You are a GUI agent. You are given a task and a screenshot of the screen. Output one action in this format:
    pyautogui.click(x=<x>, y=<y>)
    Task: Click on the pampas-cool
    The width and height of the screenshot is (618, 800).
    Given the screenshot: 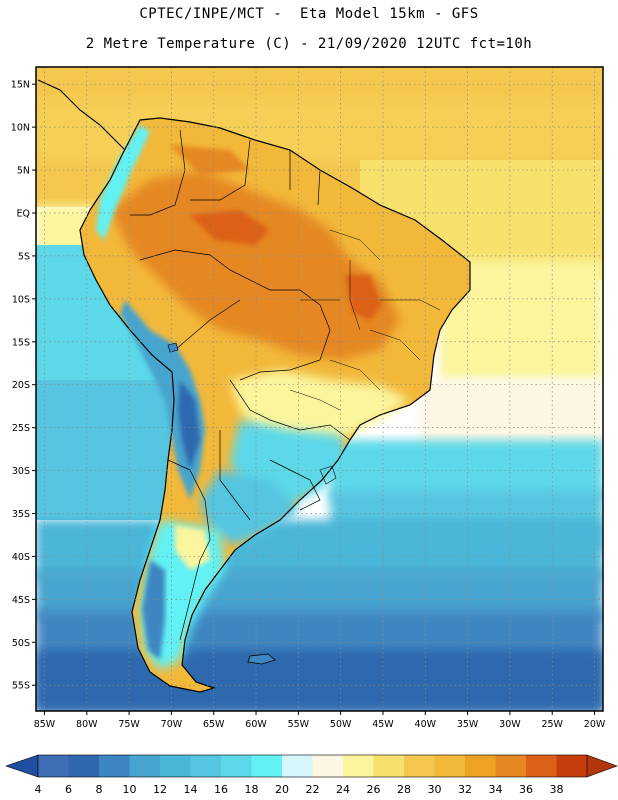 What is the action you would take?
    pyautogui.click(x=250, y=507)
    